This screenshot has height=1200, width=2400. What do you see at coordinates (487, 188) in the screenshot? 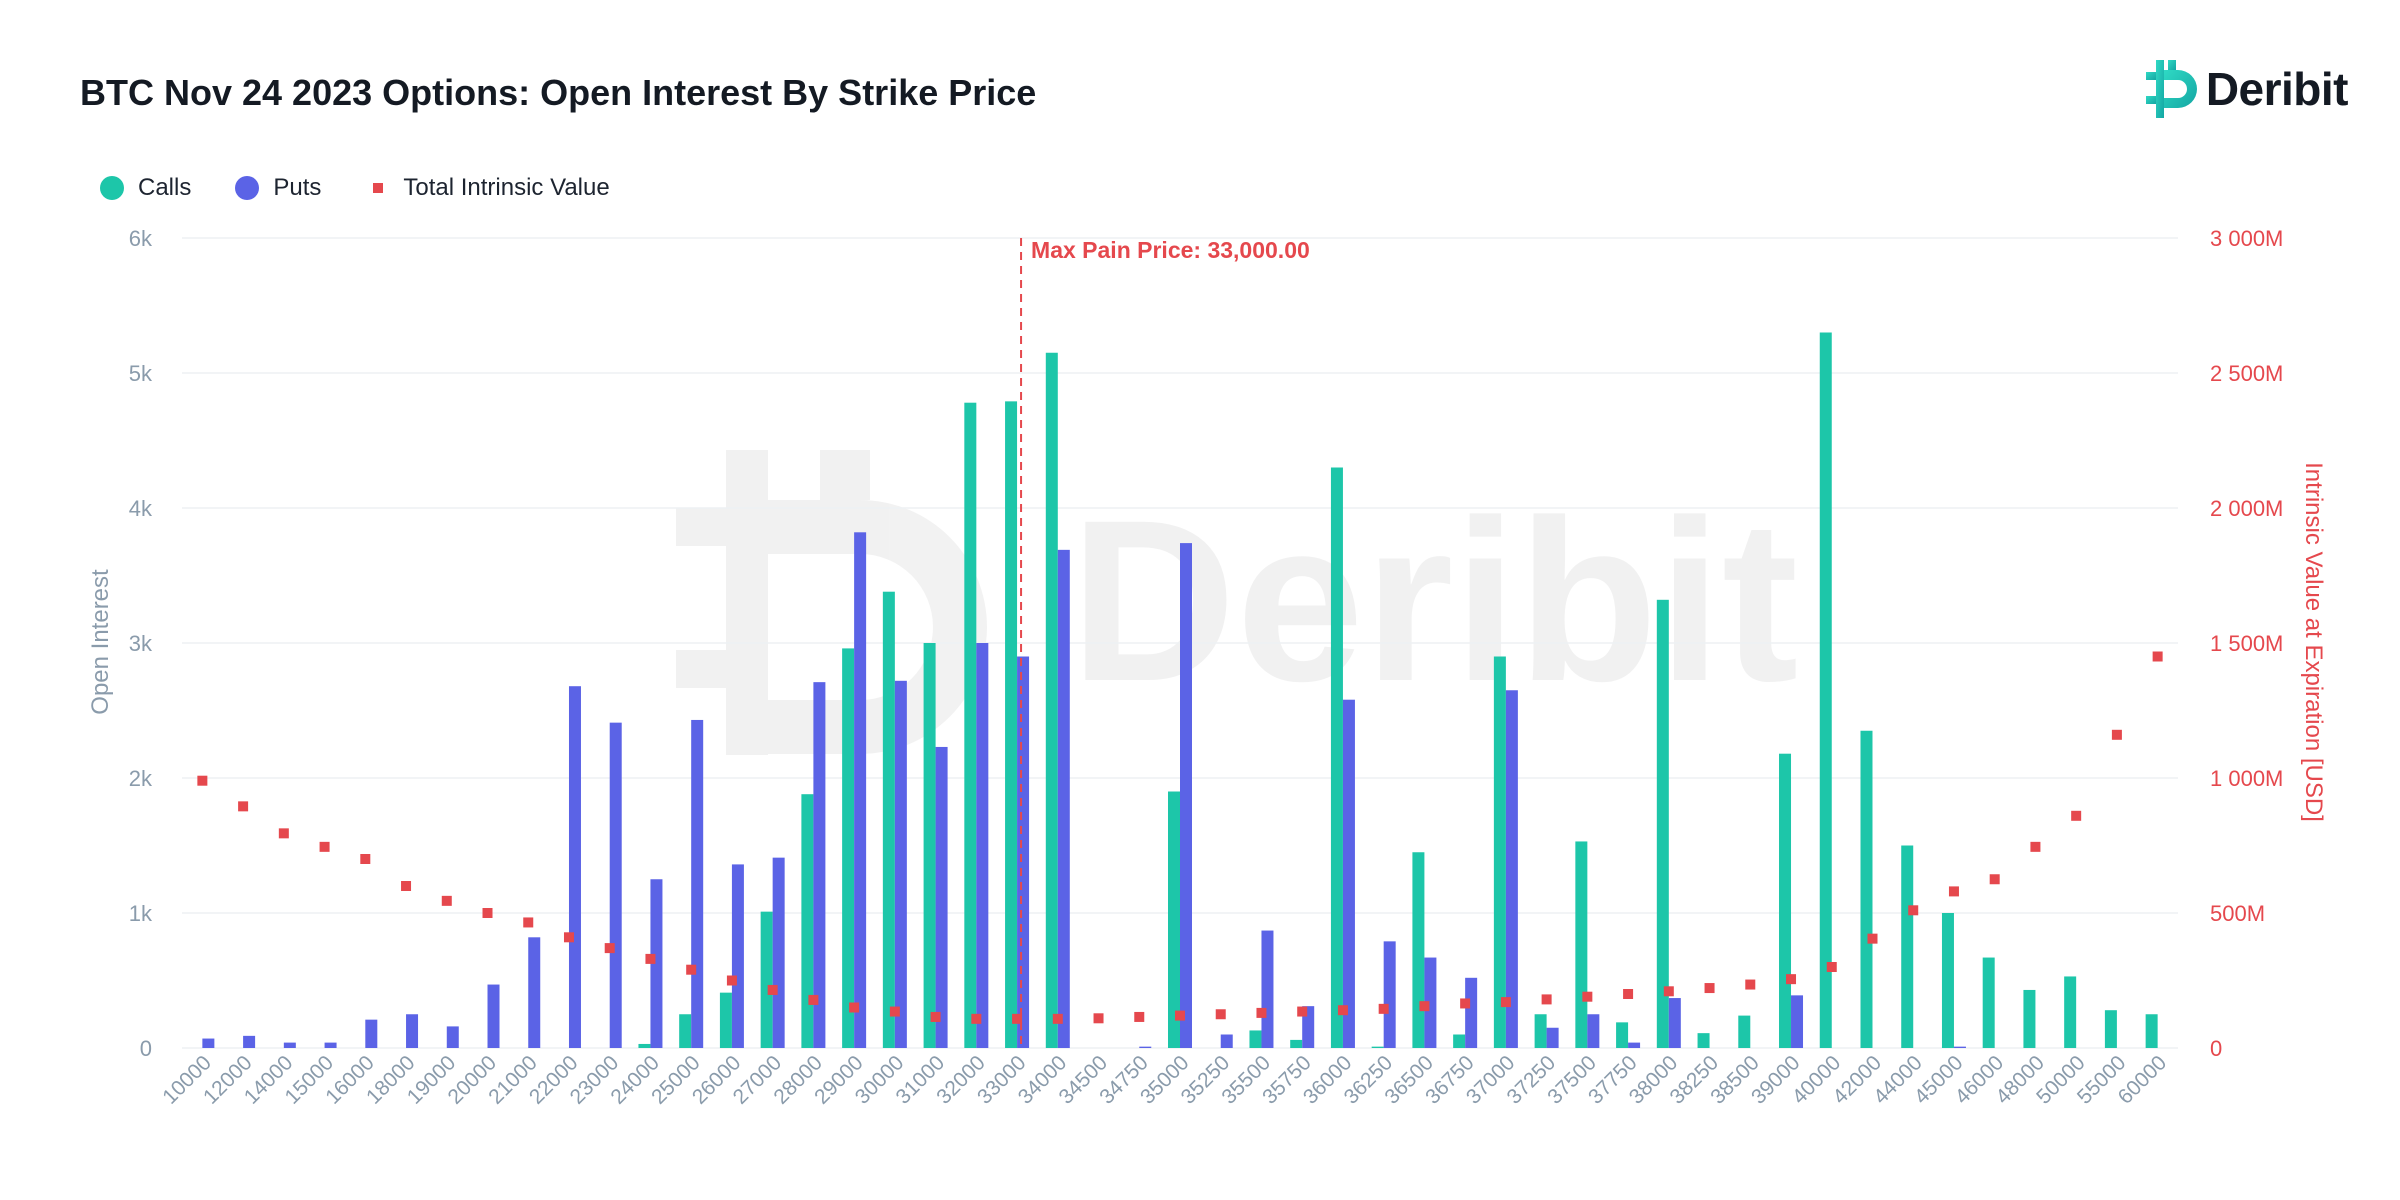
I see `legend-item-intrinsic: Total Intrinsic Value` at bounding box center [487, 188].